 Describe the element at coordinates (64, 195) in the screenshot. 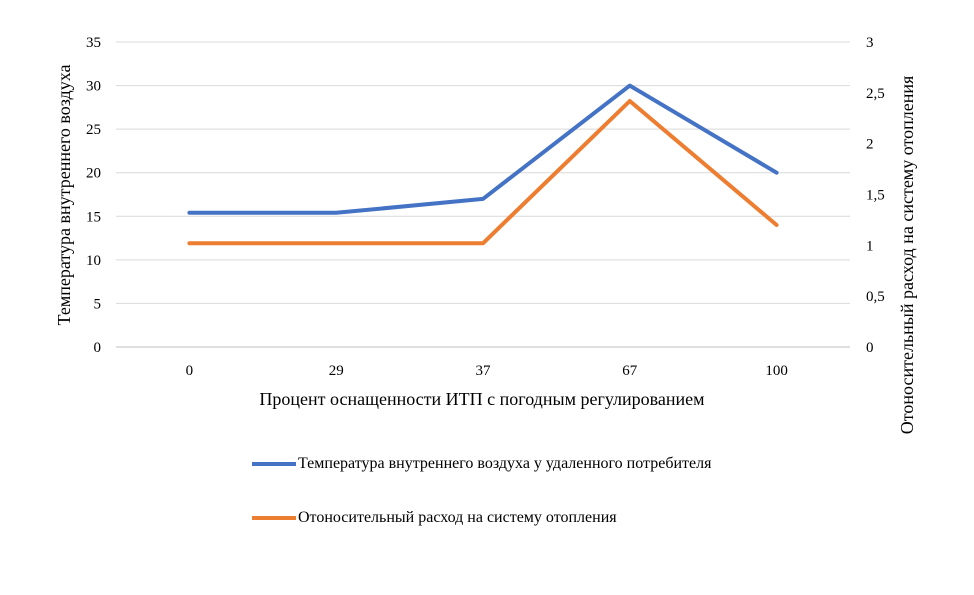

I see `left-axis-title: Температура внутреннего воздуха` at that location.